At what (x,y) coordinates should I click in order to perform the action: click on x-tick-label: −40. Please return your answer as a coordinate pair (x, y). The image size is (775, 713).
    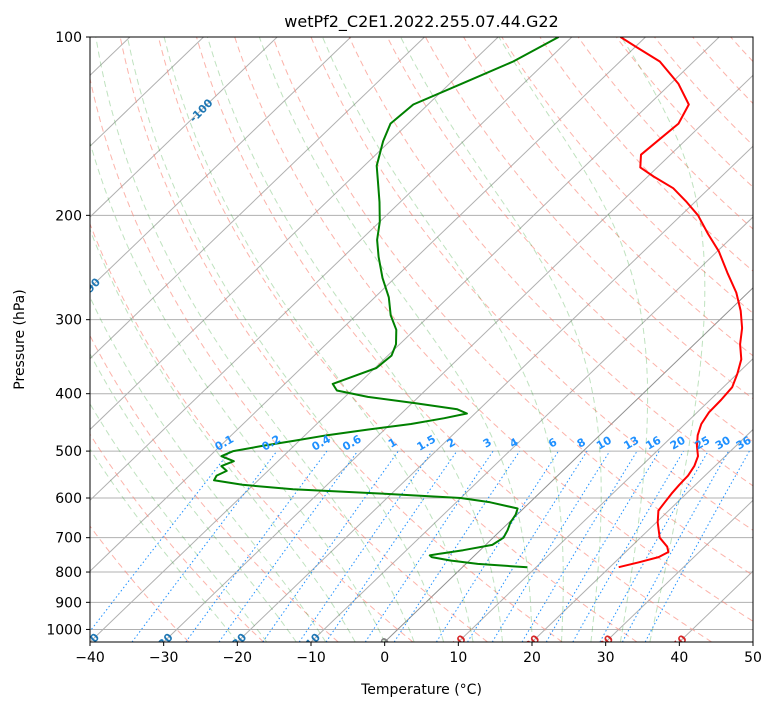
    Looking at the image, I should click on (90, 658).